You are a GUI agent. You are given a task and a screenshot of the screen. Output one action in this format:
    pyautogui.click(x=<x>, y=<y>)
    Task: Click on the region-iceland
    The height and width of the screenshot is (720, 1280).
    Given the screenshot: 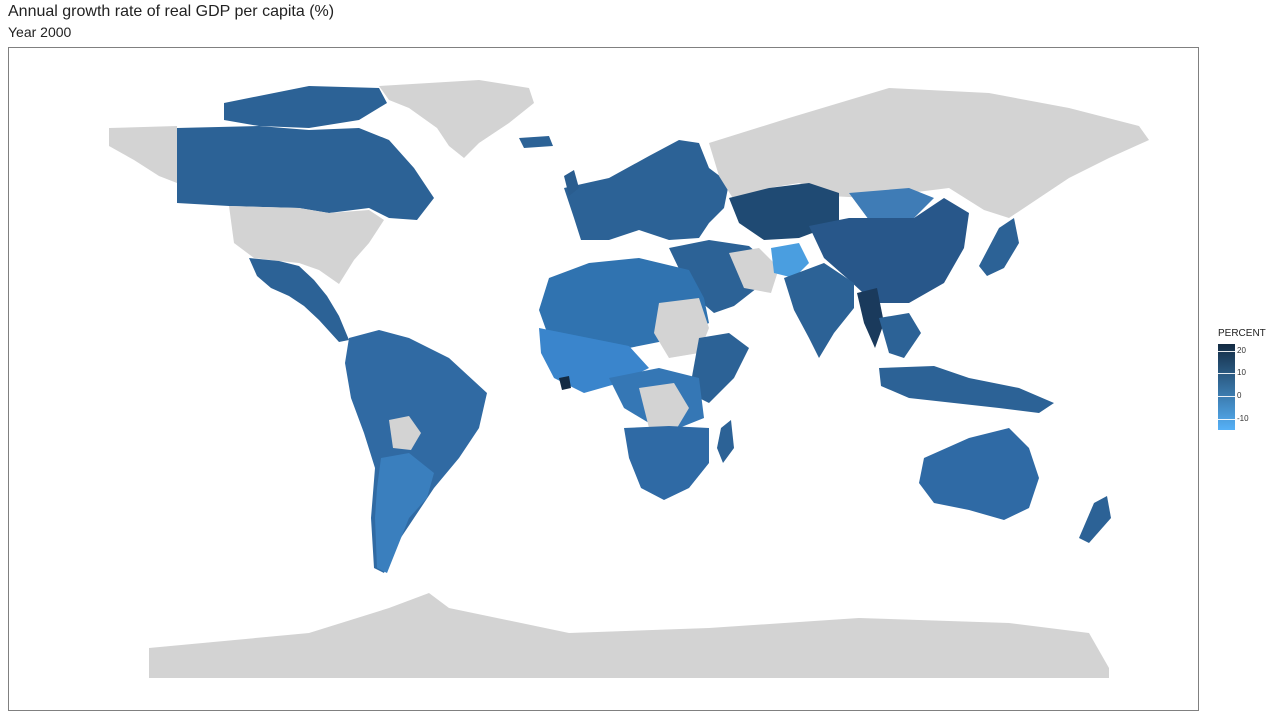 What is the action you would take?
    pyautogui.click(x=536, y=142)
    